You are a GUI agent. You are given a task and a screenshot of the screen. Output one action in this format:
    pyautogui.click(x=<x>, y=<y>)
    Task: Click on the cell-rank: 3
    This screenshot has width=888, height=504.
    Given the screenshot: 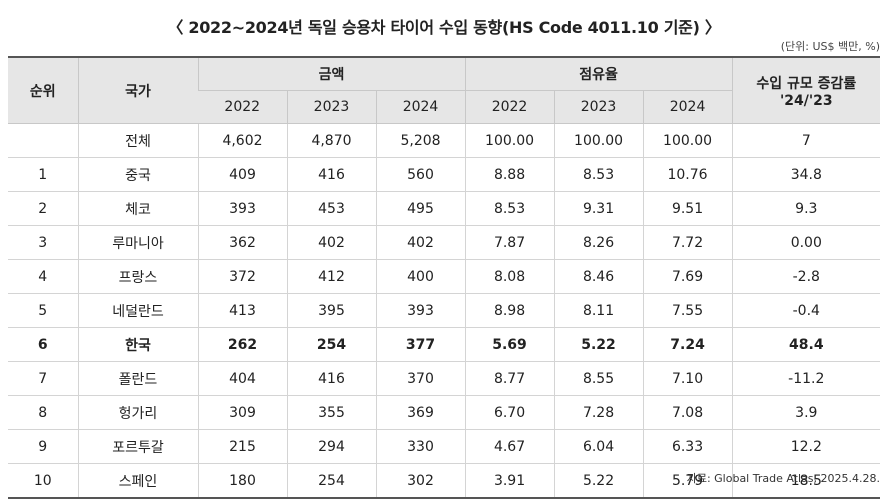 What is the action you would take?
    pyautogui.click(x=43, y=242)
    